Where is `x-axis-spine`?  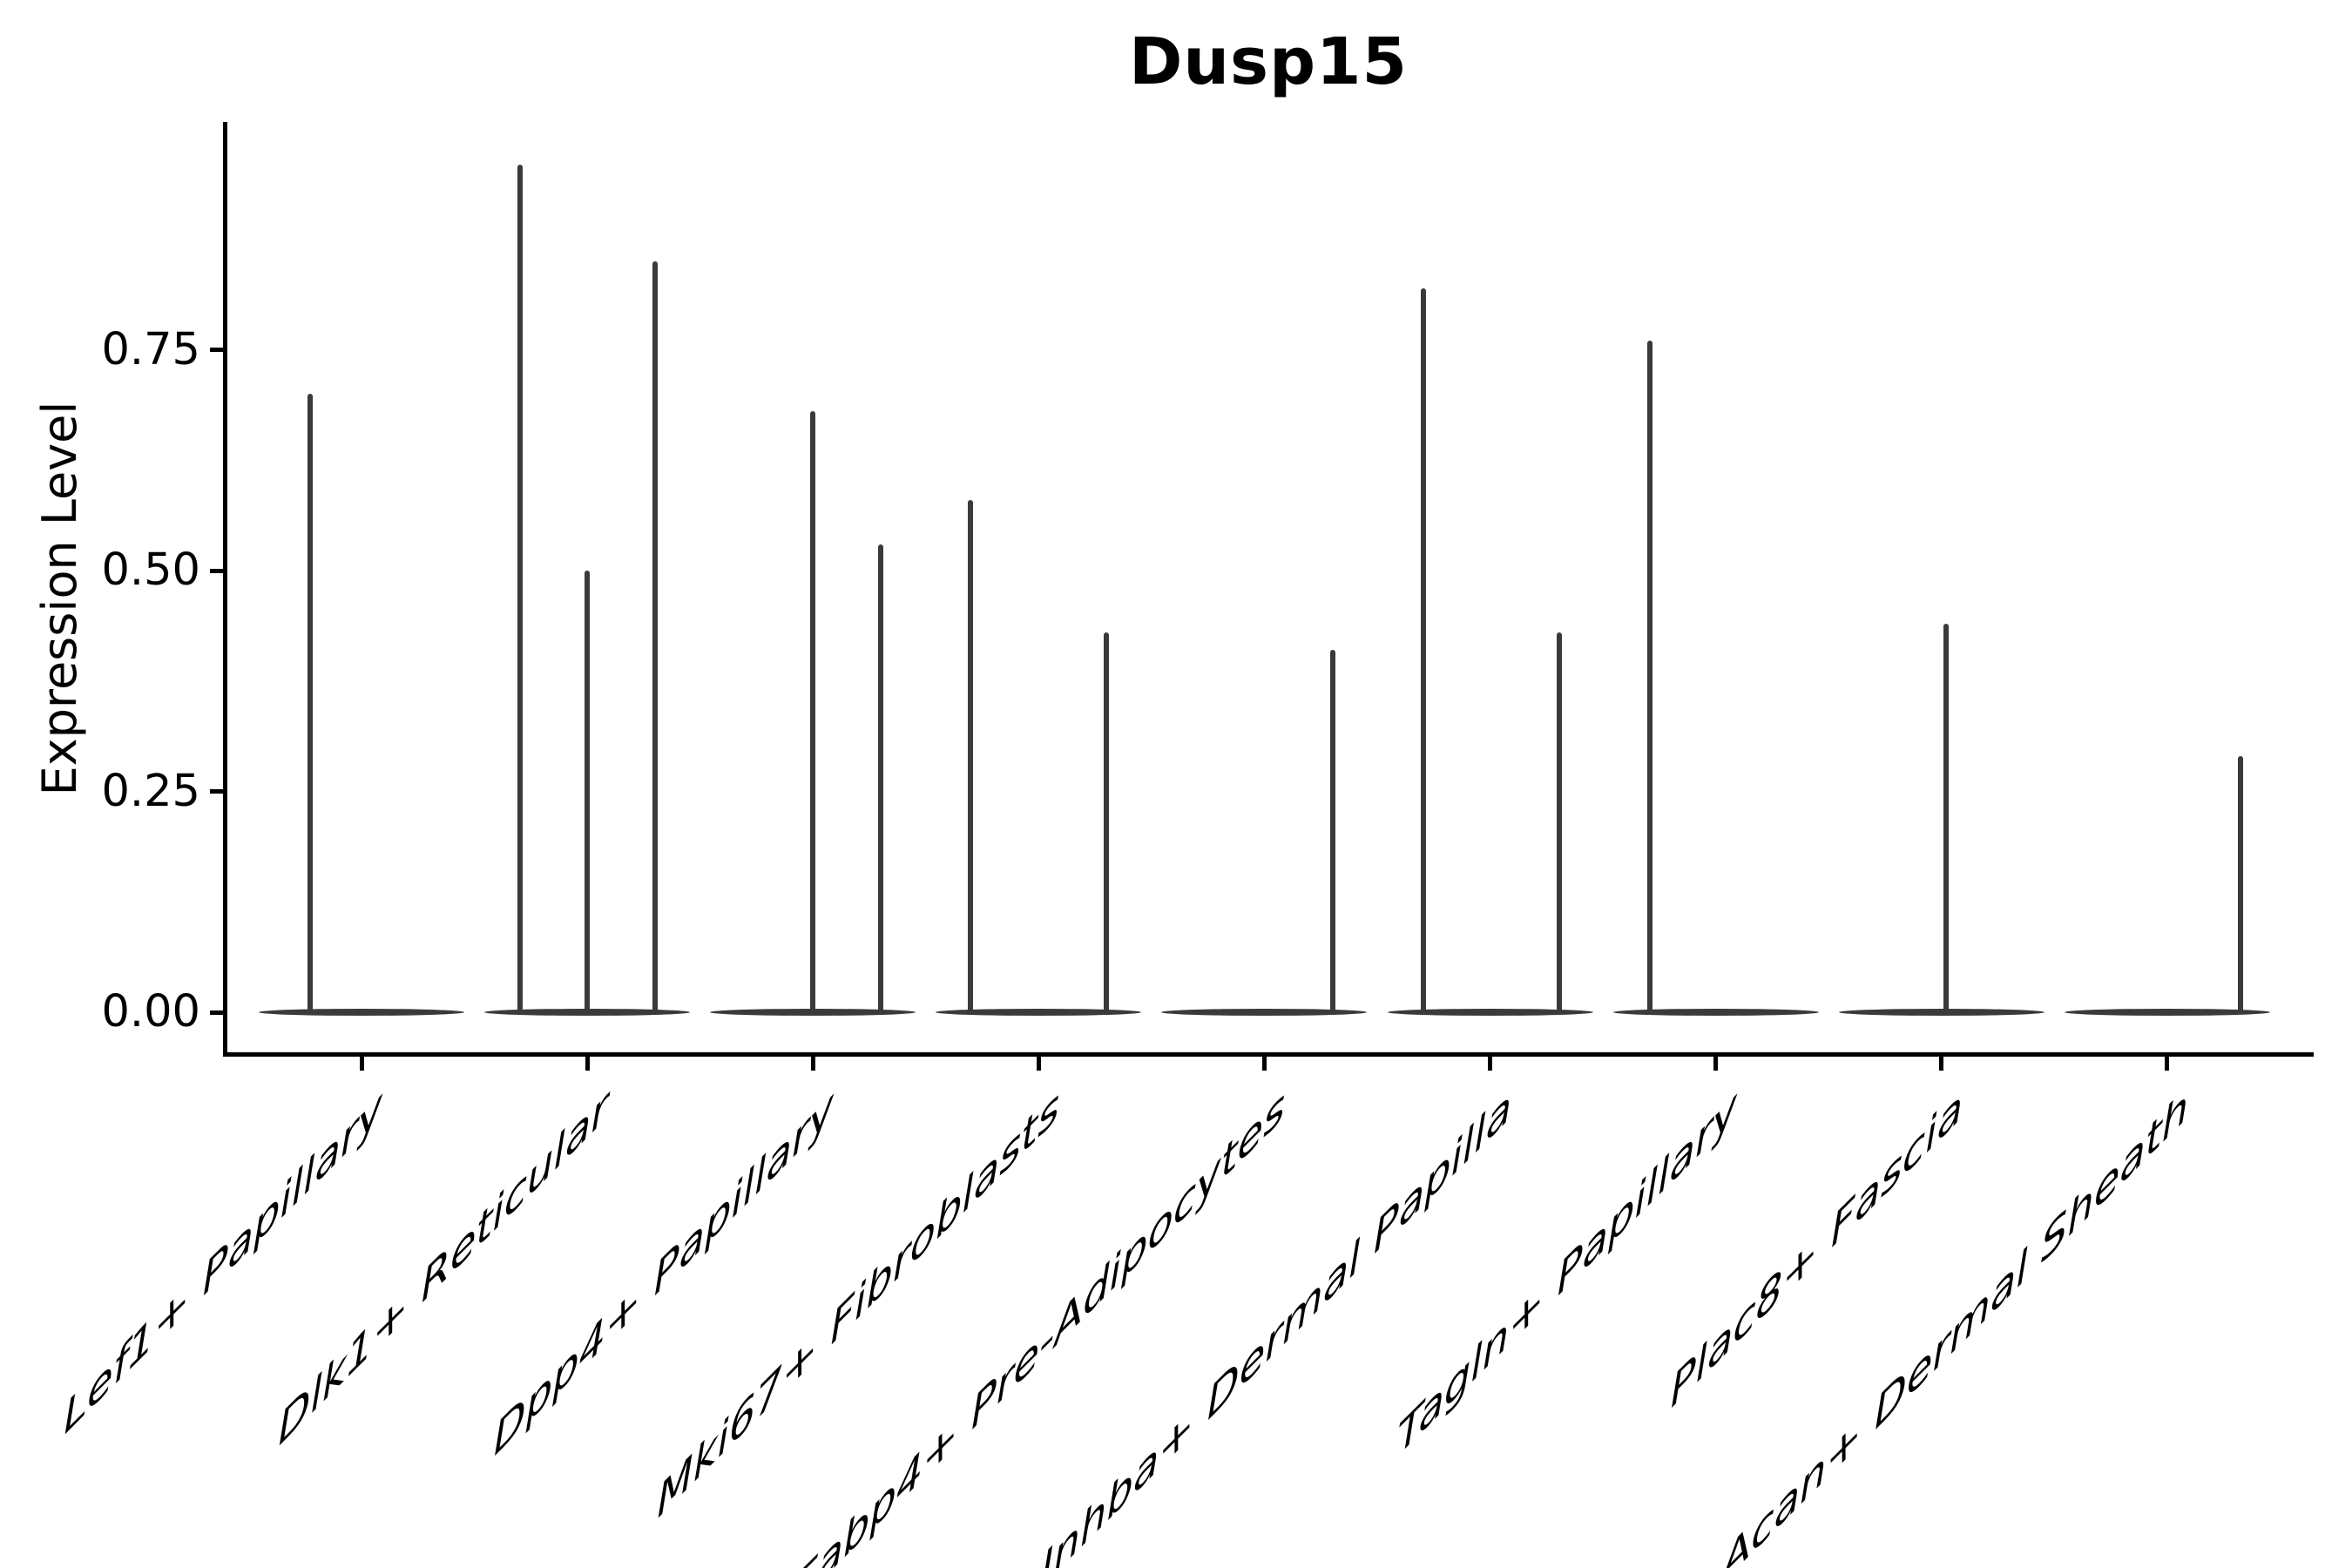
x-axis-spine is located at coordinates (1268, 1054).